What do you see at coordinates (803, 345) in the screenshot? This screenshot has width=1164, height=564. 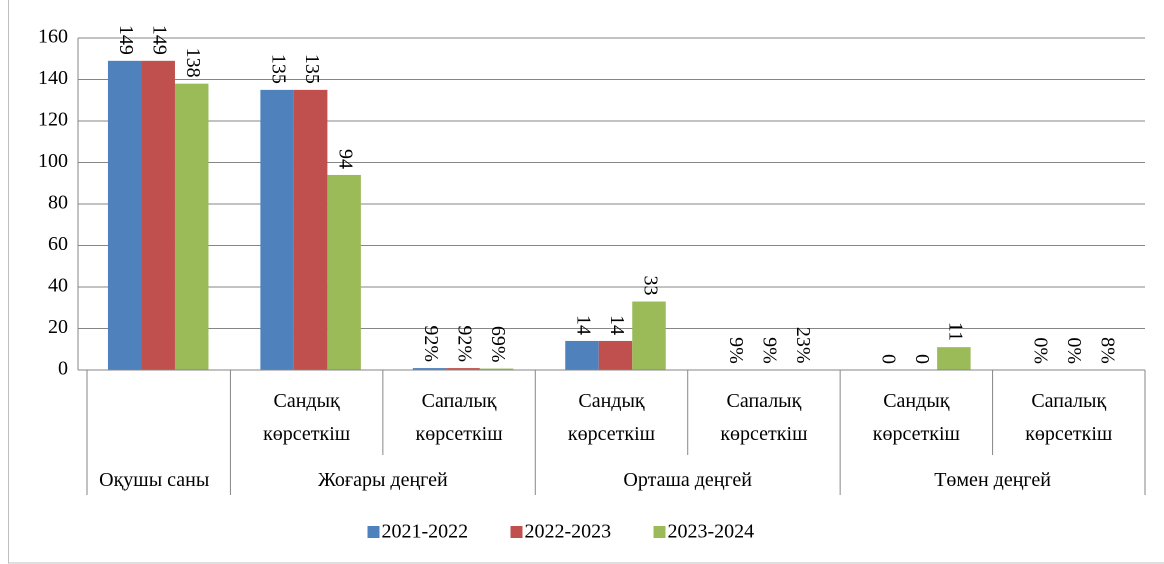 I see `data-label: 23%` at bounding box center [803, 345].